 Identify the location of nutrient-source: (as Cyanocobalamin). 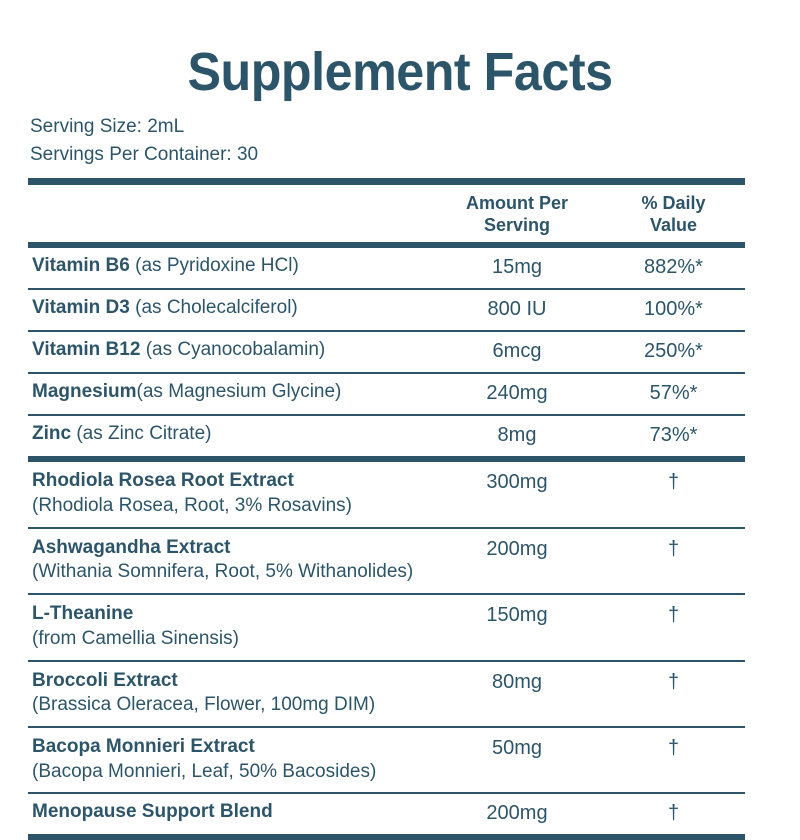
(235, 350).